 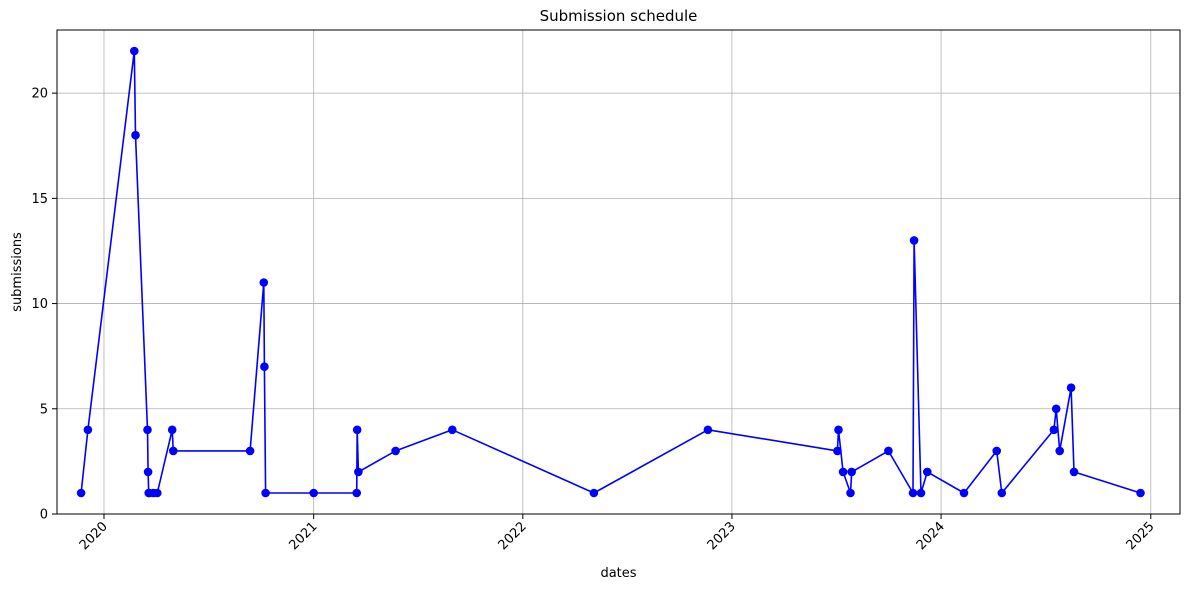 I want to click on chart-title: Submission schedule, so click(x=619, y=16).